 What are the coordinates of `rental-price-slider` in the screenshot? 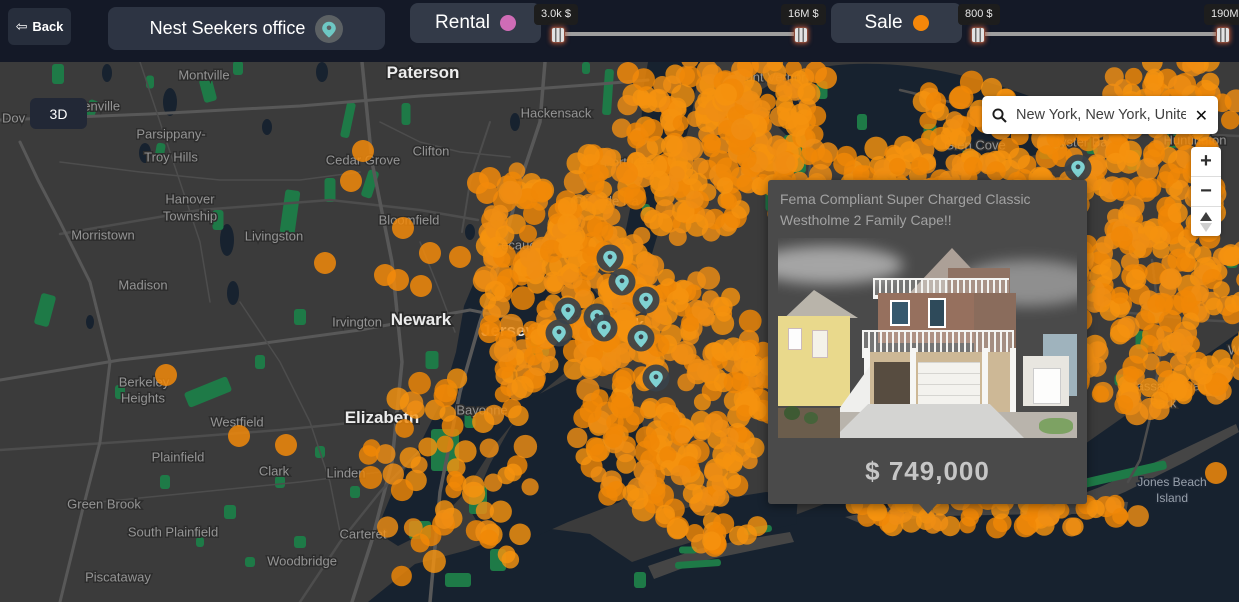 It's located at (679, 34).